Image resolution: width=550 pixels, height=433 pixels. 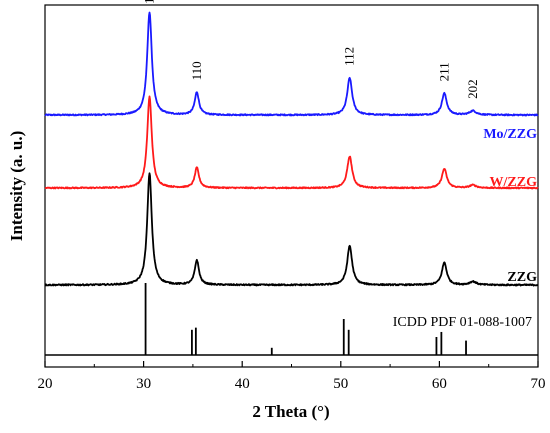 What do you see at coordinates (439, 384) in the screenshot?
I see `x-tick-label-60: 60` at bounding box center [439, 384].